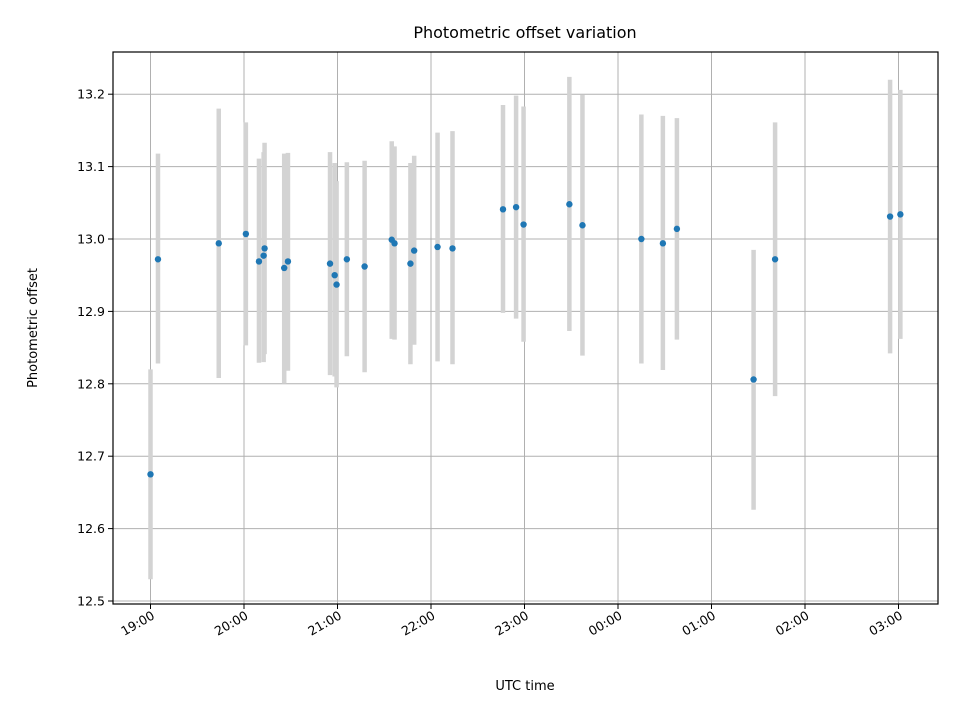 This screenshot has width=960, height=720. What do you see at coordinates (91, 383) in the screenshot?
I see `y-tick-label: 12.8` at bounding box center [91, 383].